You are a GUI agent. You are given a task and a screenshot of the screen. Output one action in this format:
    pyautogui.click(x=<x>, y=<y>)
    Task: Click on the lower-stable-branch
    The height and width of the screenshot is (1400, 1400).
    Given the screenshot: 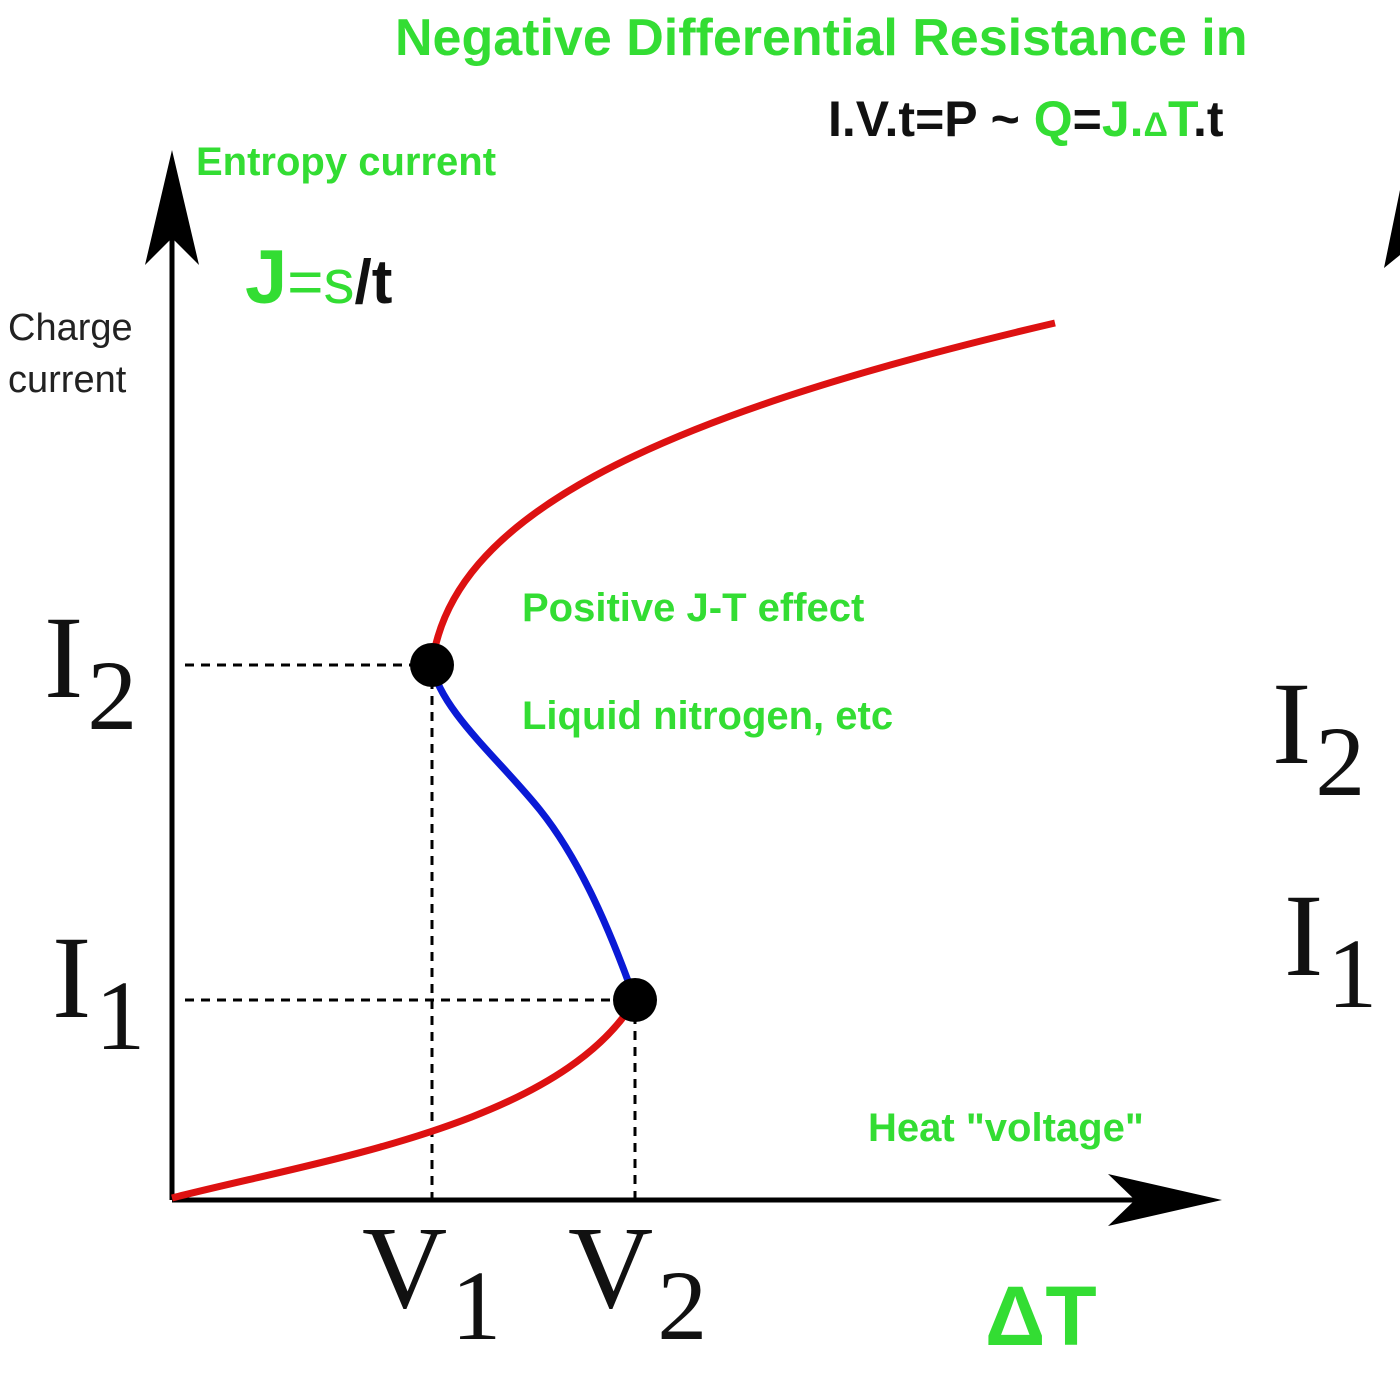 What is the action you would take?
    pyautogui.click(x=404, y=1100)
    